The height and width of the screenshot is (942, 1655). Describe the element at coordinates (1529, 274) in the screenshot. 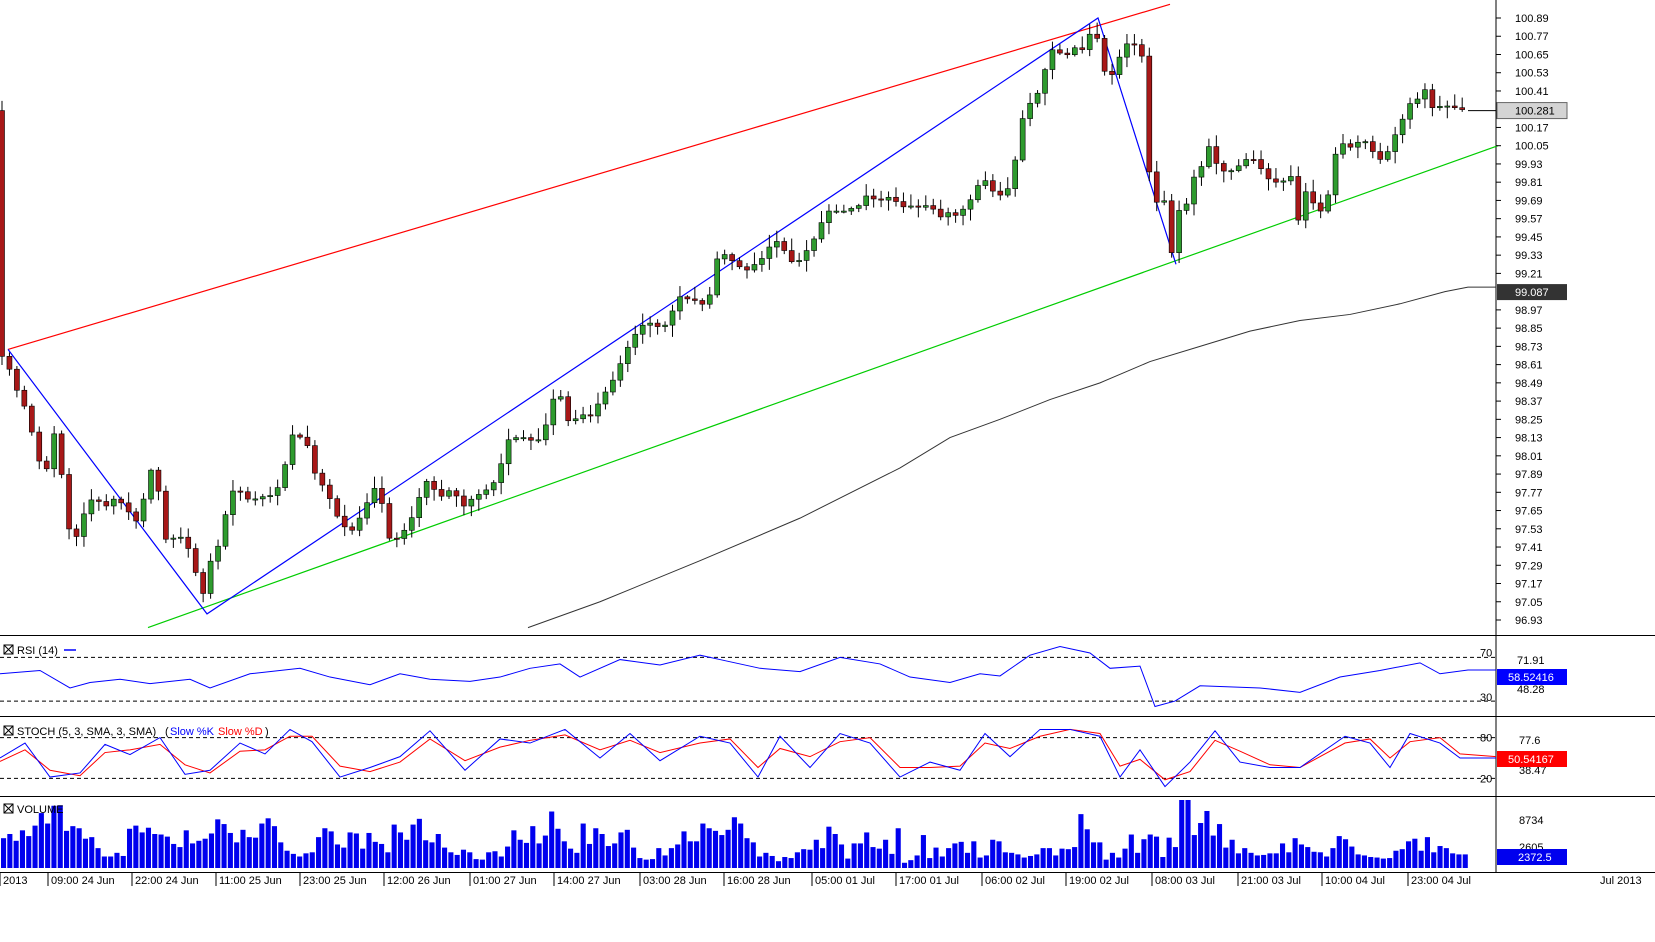

I see `price-tick-label: 99.21` at that location.